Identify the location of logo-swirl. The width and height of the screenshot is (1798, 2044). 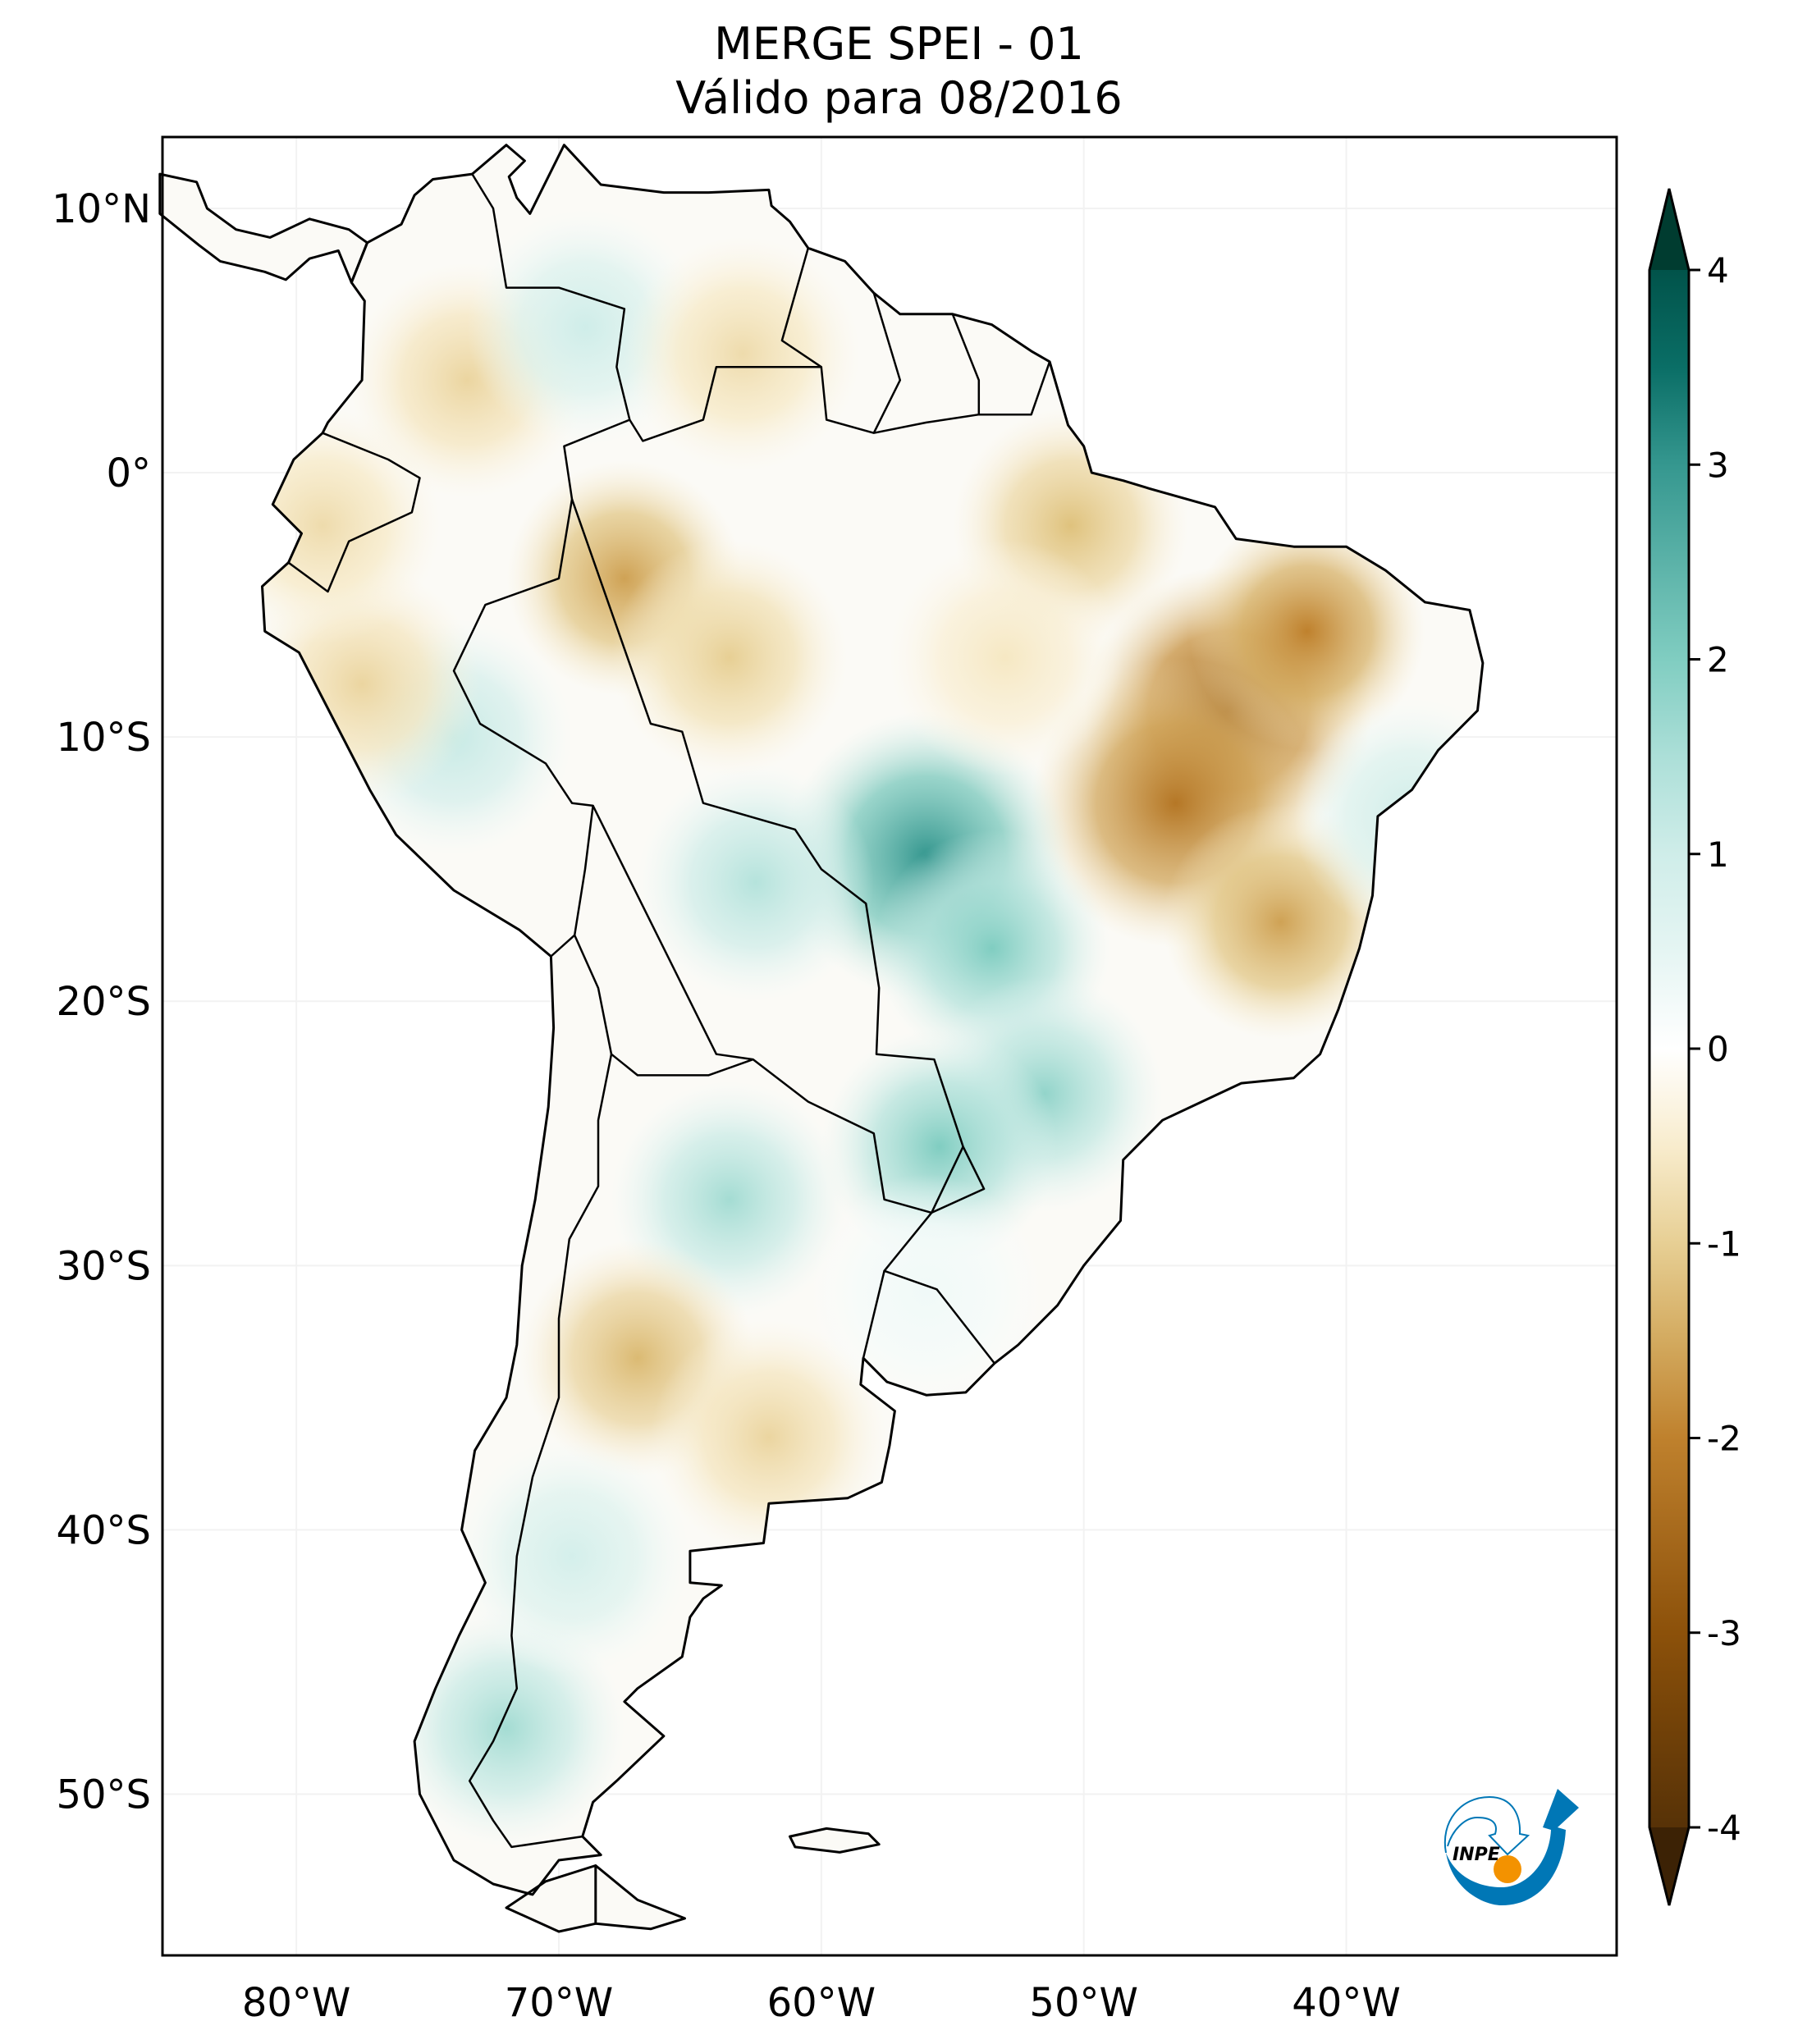
(1486, 1825).